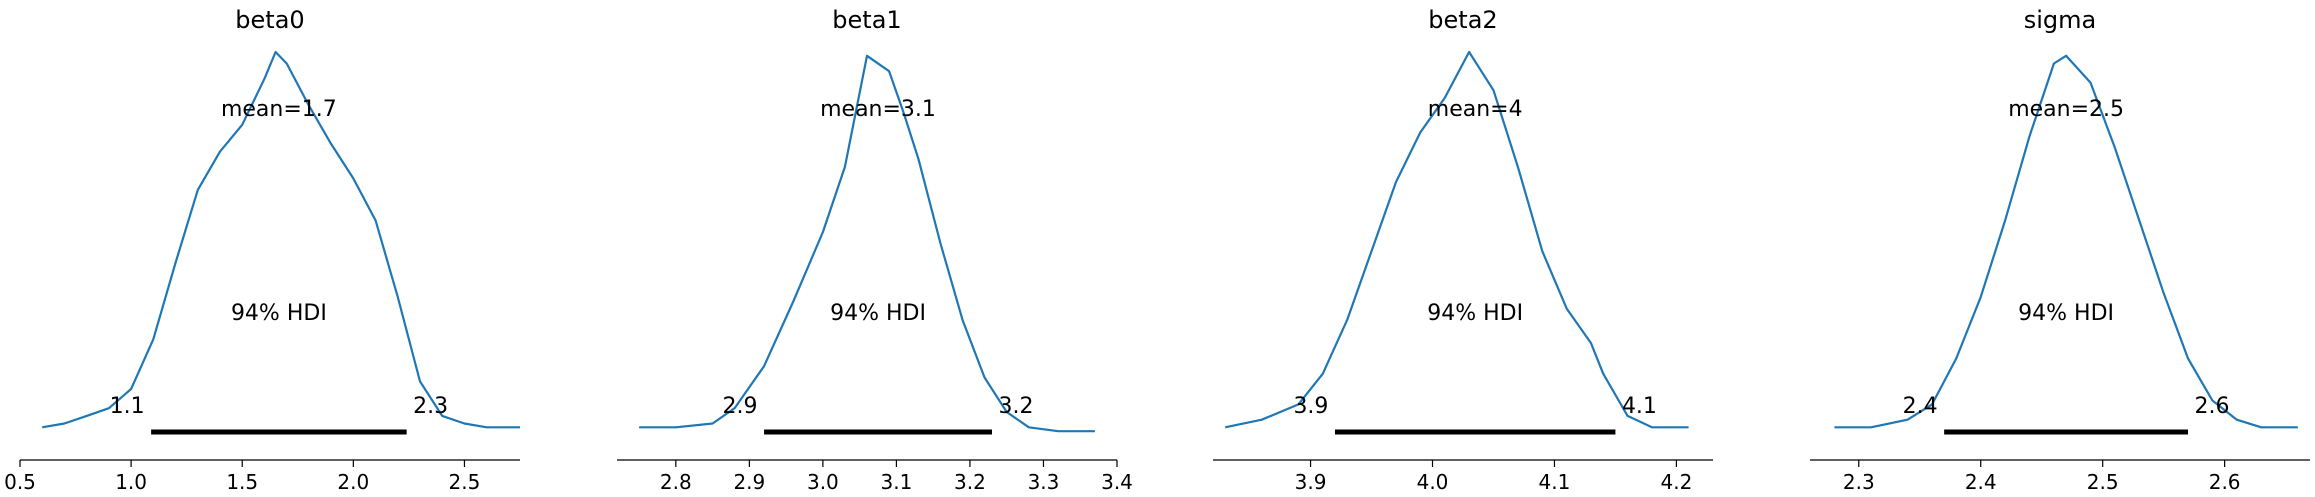 The height and width of the screenshot is (497, 2315). What do you see at coordinates (1555, 482) in the screenshot?
I see `x-tick-label: 4.1` at bounding box center [1555, 482].